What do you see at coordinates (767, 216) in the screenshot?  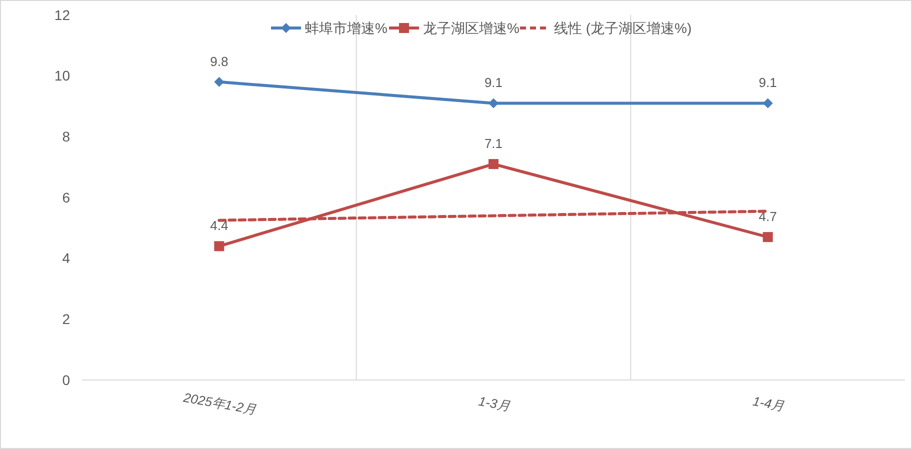 I see `data-label: 4.7` at bounding box center [767, 216].